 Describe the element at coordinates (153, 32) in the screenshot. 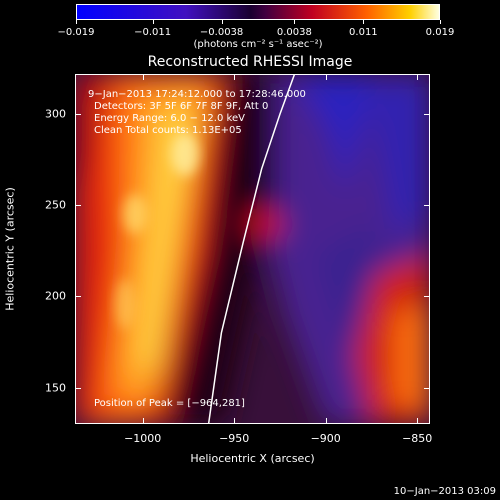

I see `colorbar-tick-label: −0.011` at that location.